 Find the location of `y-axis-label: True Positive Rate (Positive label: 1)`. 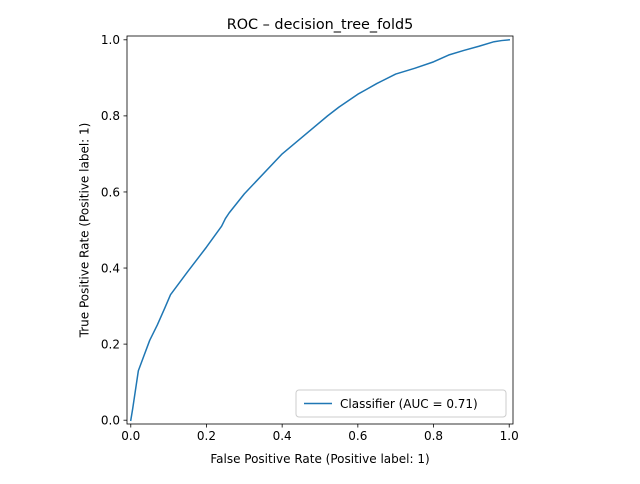

y-axis-label: True Positive Rate (Positive label: 1) is located at coordinates (85, 231).